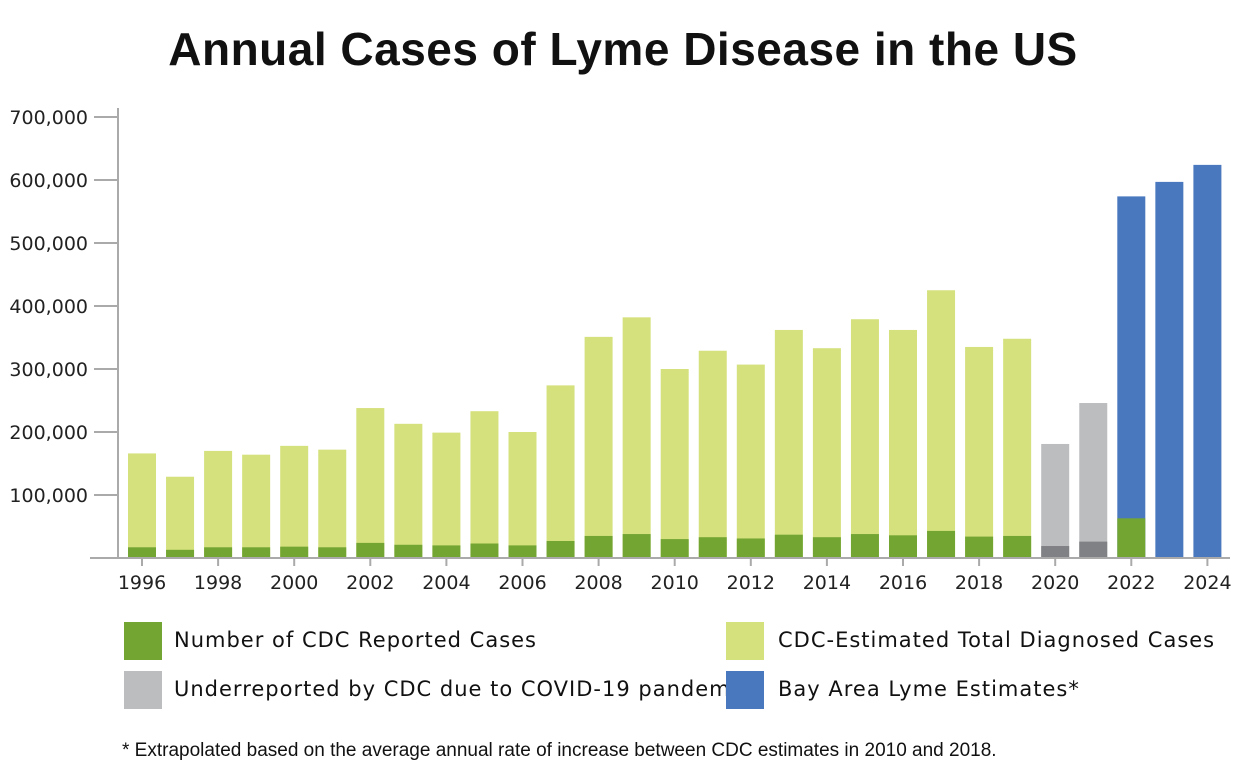 The height and width of the screenshot is (782, 1246). I want to click on bar-bay-area-2023, so click(1169, 369).